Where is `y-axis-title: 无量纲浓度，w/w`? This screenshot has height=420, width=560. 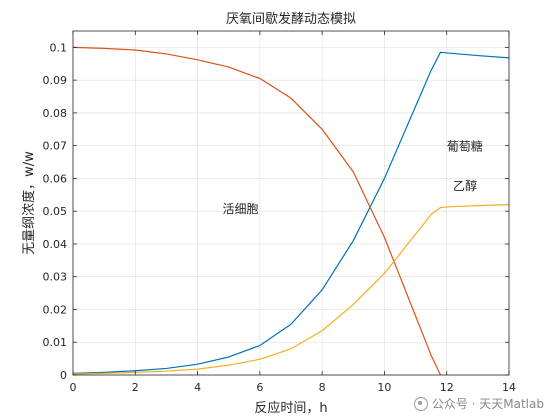 y-axis-title: 无量纲浓度，w/w is located at coordinates (29, 203).